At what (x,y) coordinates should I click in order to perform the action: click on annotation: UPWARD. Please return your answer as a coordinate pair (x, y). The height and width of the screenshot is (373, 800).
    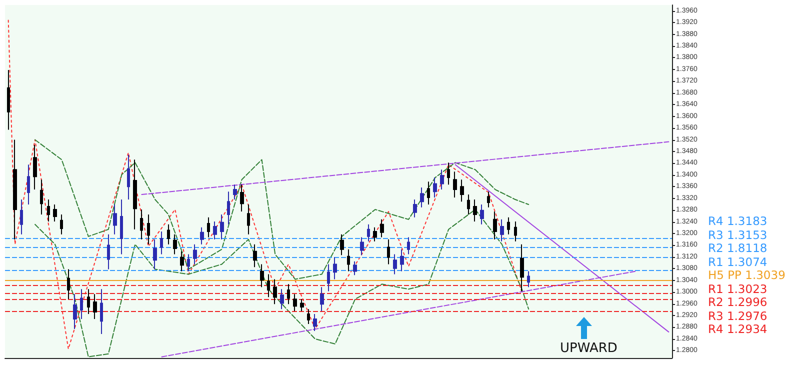
    Looking at the image, I should click on (589, 348).